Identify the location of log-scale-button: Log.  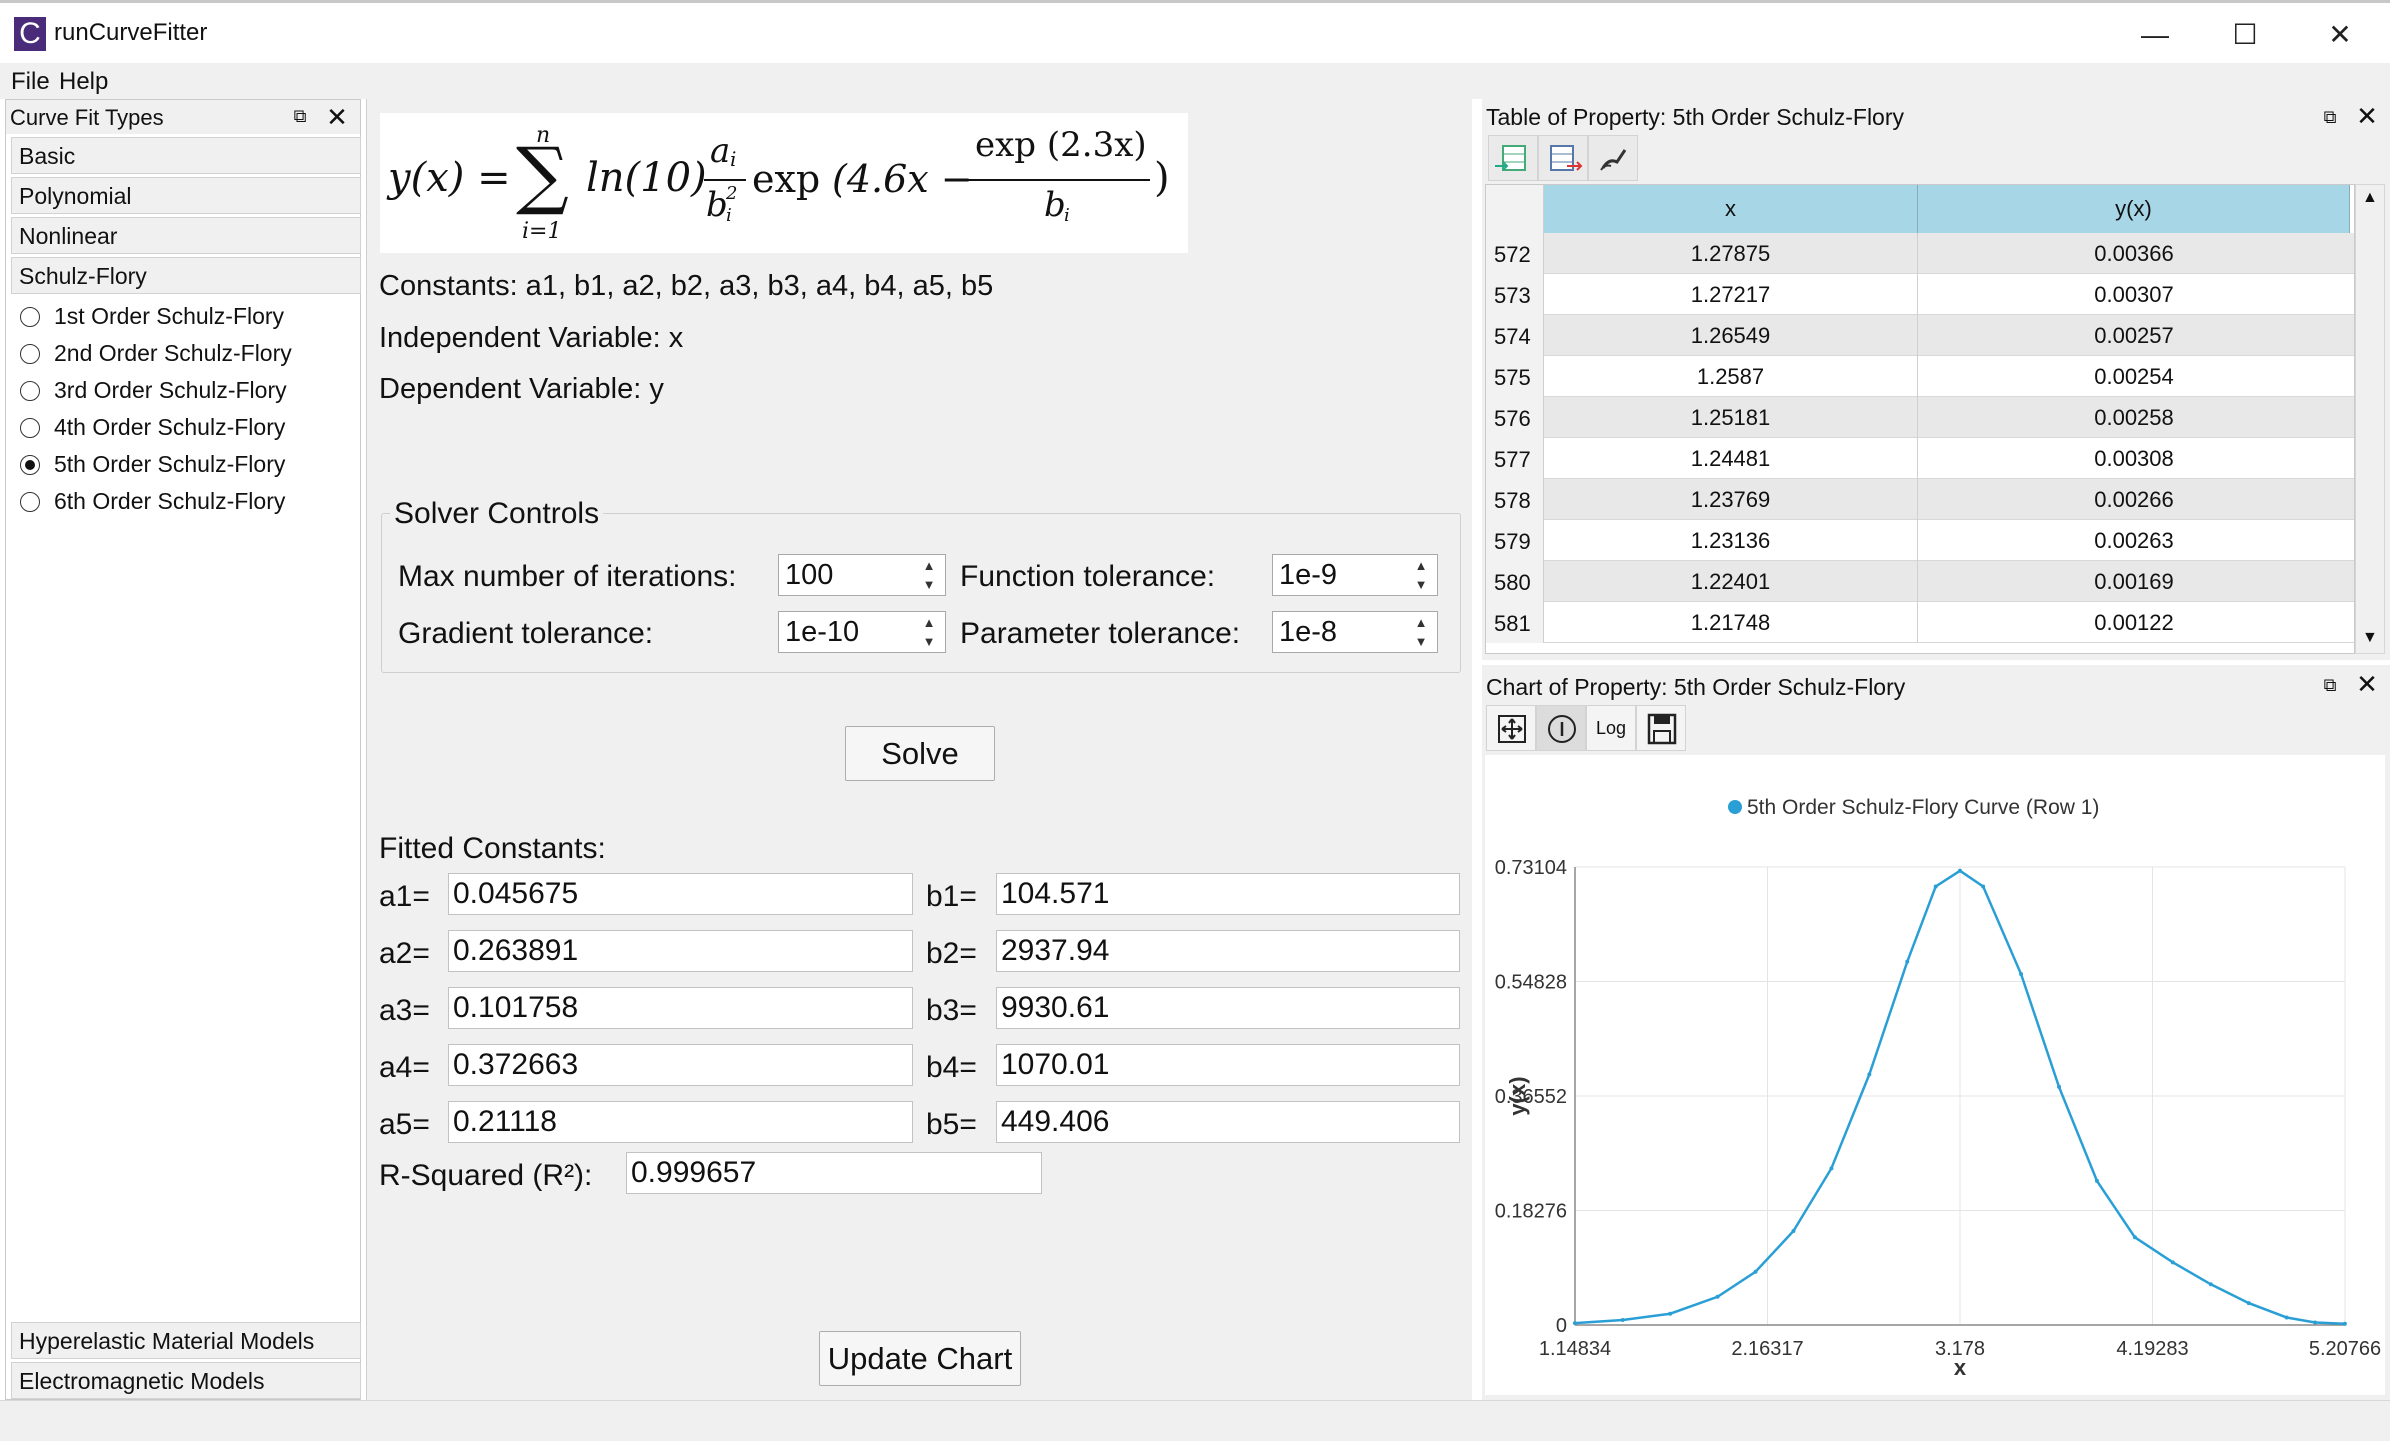
(1611, 728).